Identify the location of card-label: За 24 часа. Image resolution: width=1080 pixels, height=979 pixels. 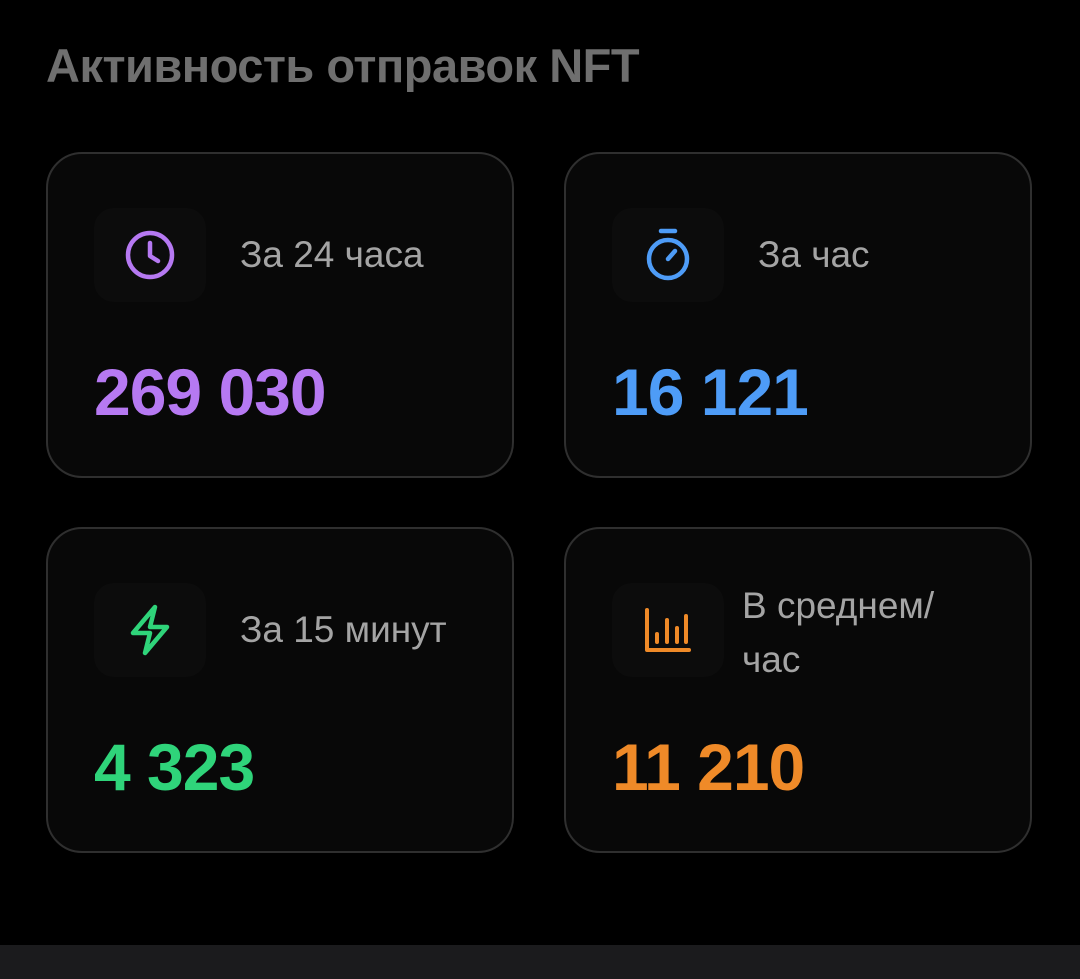
(332, 254).